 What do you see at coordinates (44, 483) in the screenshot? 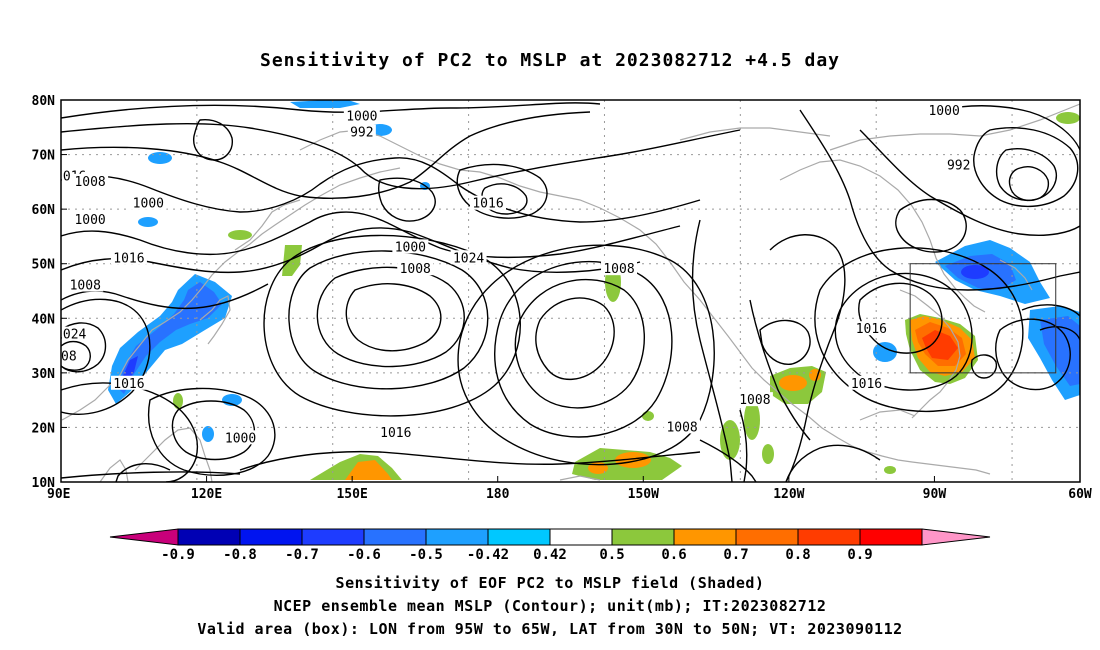
I see `lat-tick-label: 10N` at bounding box center [44, 483].